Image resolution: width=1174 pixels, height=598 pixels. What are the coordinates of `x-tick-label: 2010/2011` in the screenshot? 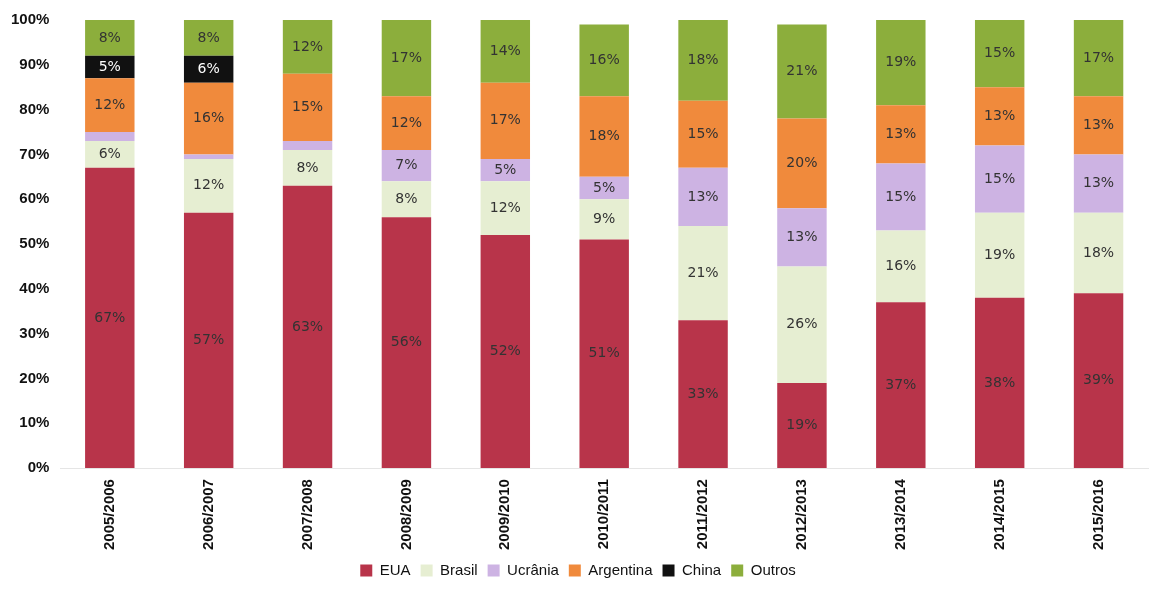 It's located at (603, 514).